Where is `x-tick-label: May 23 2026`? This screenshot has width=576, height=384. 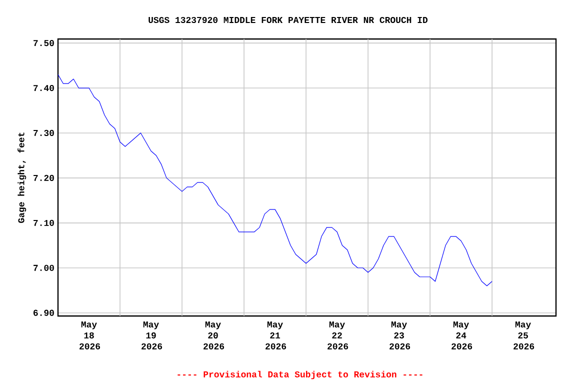
x-tick-label: May 23 2026 is located at coordinates (400, 336).